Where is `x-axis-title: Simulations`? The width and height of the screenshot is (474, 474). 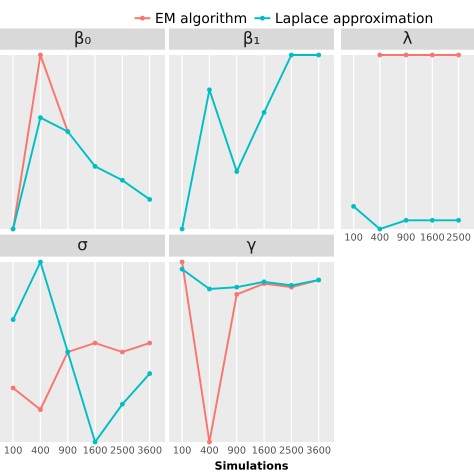
x-axis-title: Simulations is located at coordinates (251, 465).